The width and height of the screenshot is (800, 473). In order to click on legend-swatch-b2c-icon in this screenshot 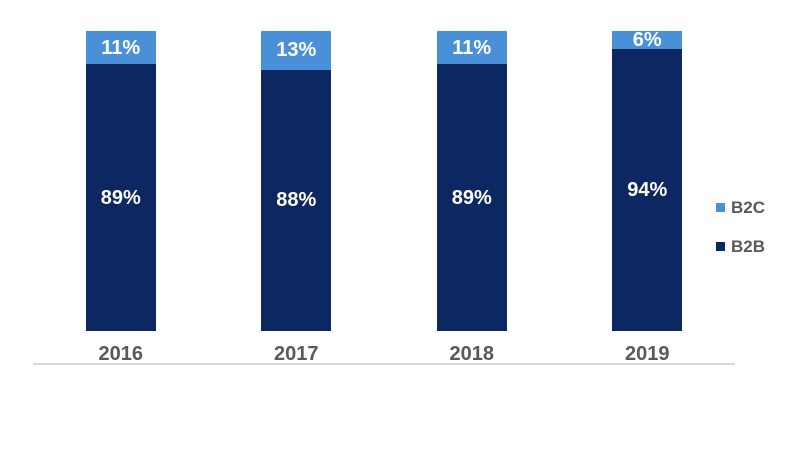, I will do `click(720, 207)`.